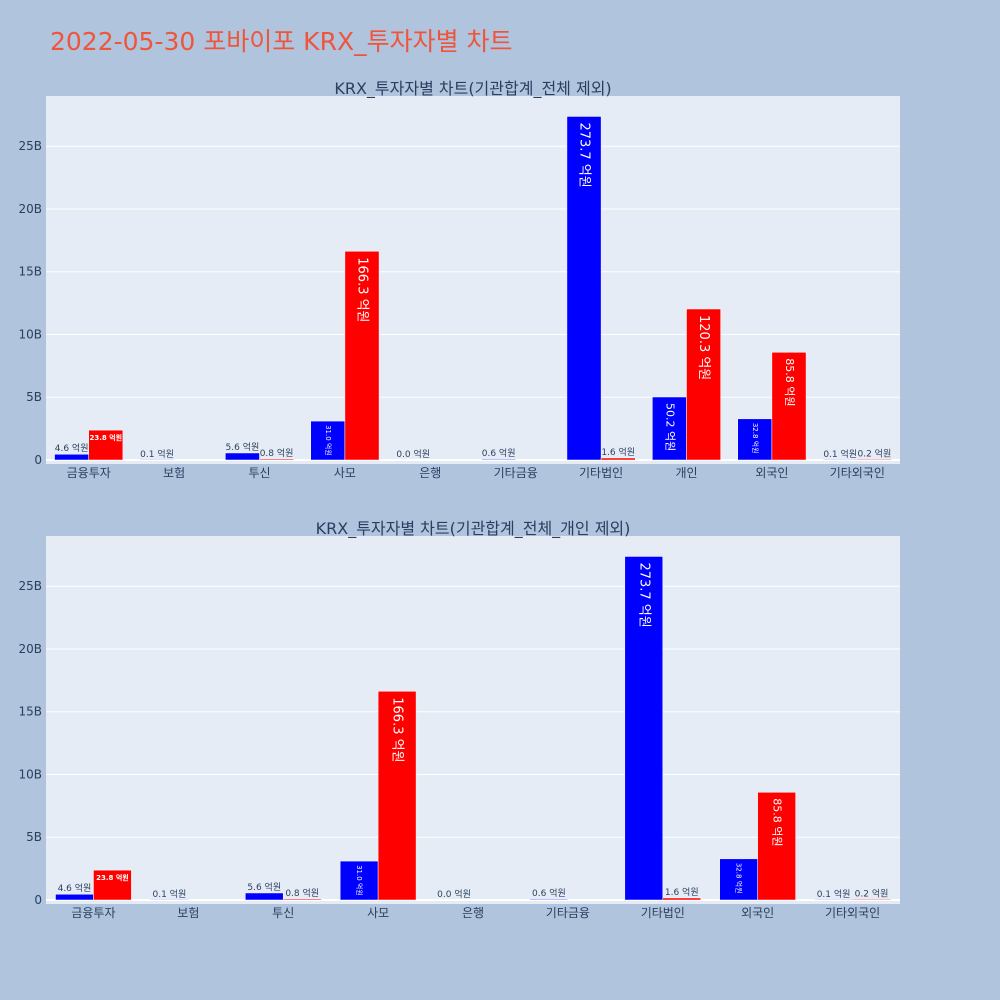 This screenshot has width=1000, height=1000. Describe the element at coordinates (472, 89) in the screenshot. I see `chart-title: KRX_투자자별 차트(기관합계_전체 제외)` at that location.